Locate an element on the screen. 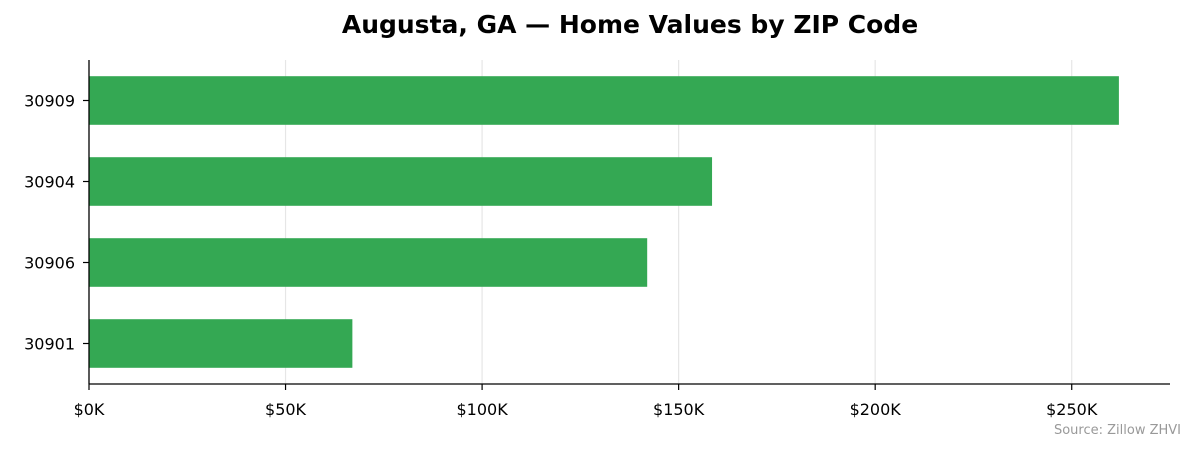  x-tick-label: $50K is located at coordinates (286, 409).